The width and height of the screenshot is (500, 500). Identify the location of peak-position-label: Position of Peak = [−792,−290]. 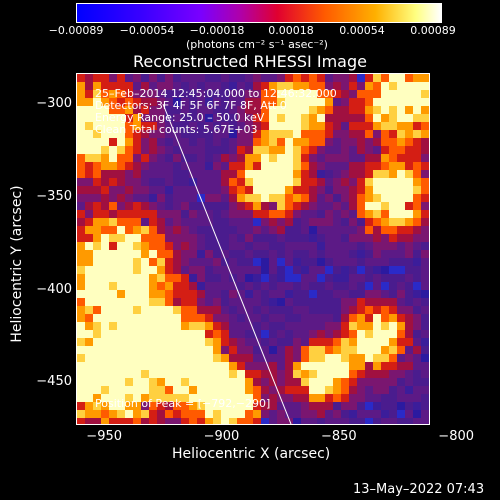
(183, 403).